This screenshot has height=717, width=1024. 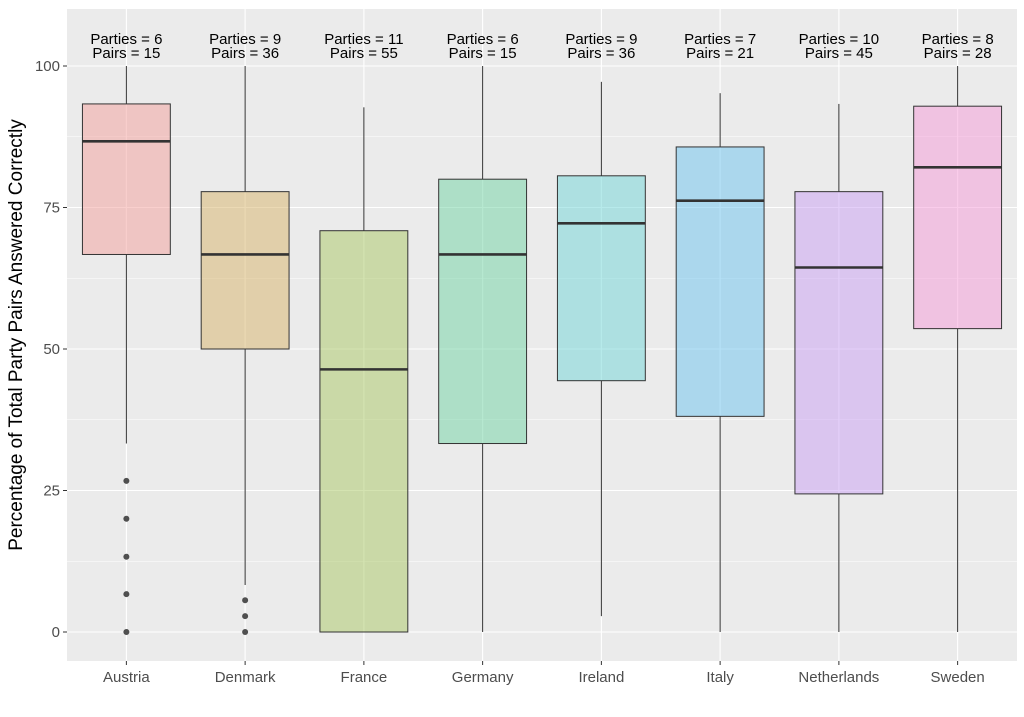 What do you see at coordinates (126, 350) in the screenshot?
I see `box-austria` at bounding box center [126, 350].